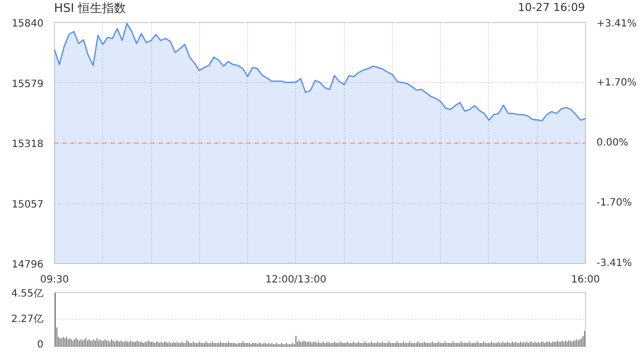 Image resolution: width=640 pixels, height=360 pixels. Describe the element at coordinates (614, 203) in the screenshot. I see `y2-tick-label: -1.70%` at that location.